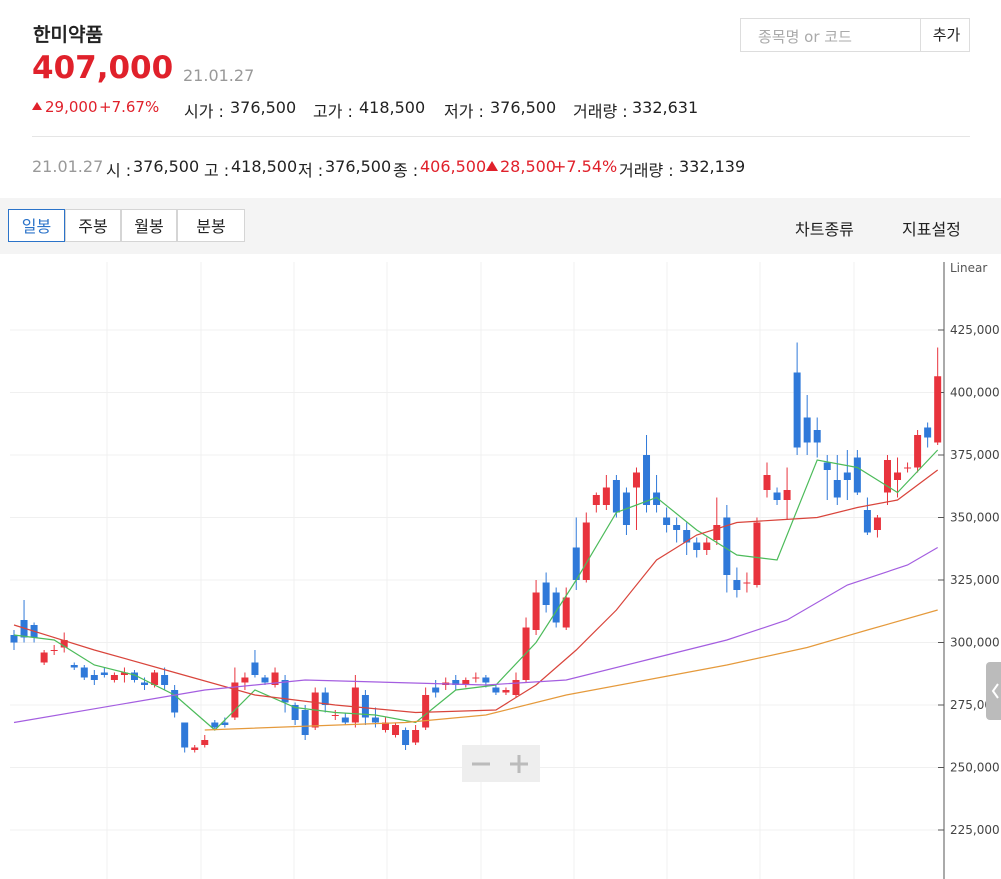 The image size is (1001, 879). What do you see at coordinates (946, 35) in the screenshot?
I see `add-button: 추가` at bounding box center [946, 35].